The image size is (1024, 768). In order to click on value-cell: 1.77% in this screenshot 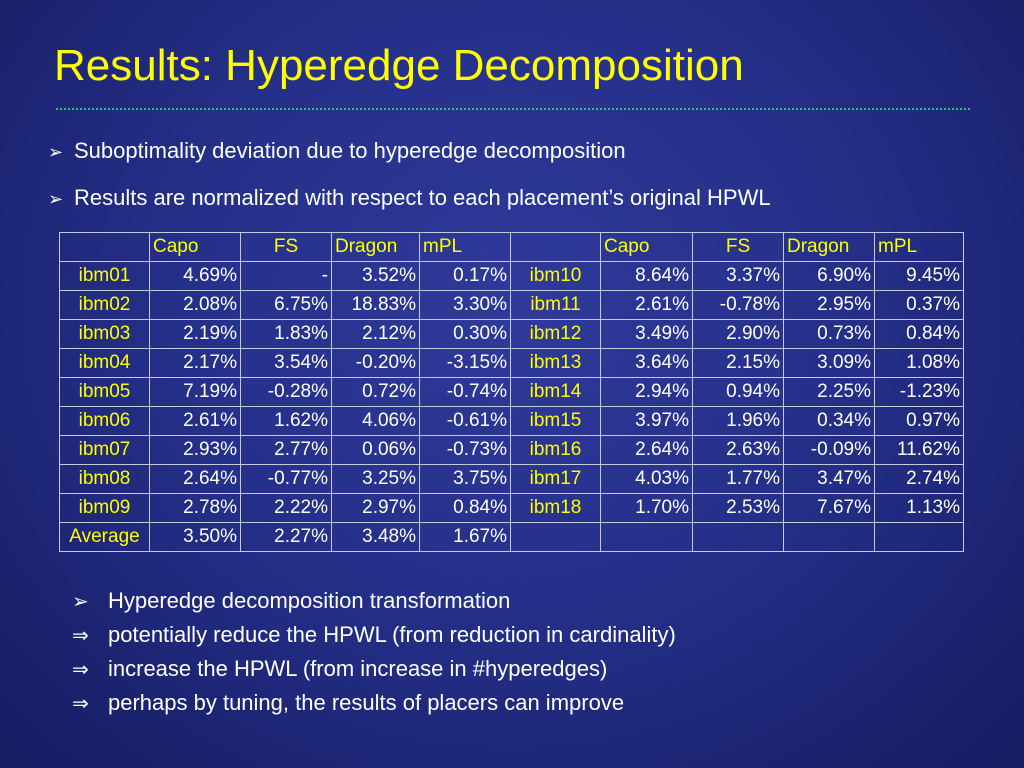, I will do `click(738, 479)`.